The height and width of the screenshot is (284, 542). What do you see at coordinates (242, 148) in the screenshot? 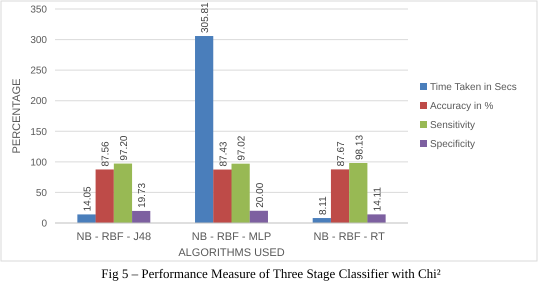
I see `text: 97.02` at bounding box center [242, 148].